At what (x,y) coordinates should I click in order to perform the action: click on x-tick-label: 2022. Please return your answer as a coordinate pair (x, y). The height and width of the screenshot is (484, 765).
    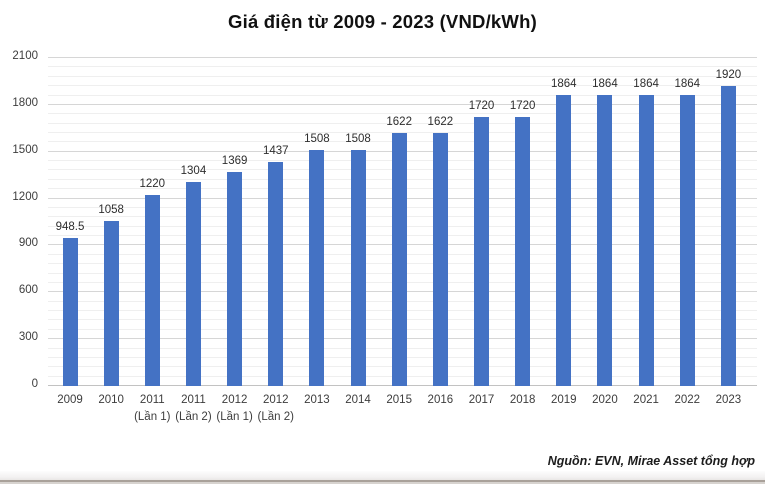
    Looking at the image, I should click on (687, 400).